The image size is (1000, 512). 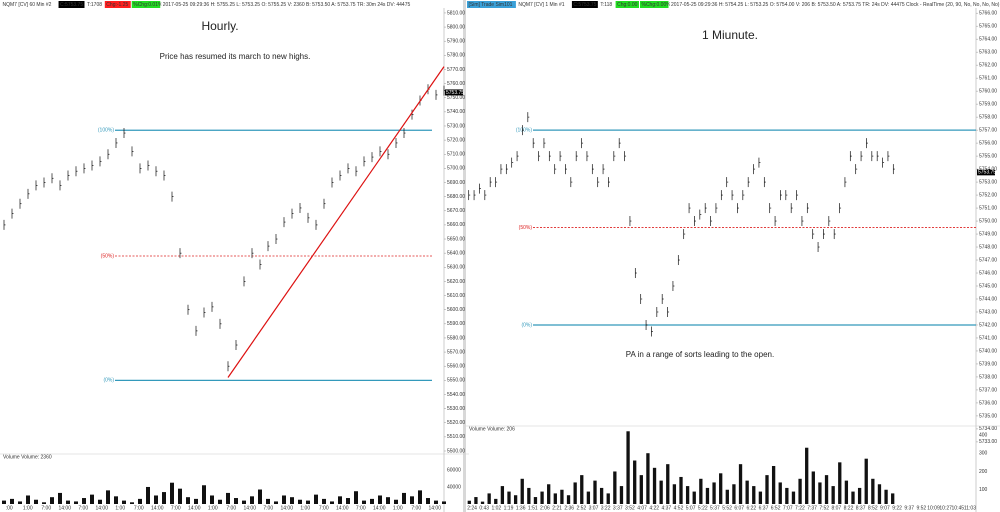 I want to click on header-text: %Chg:0.00%, so click(x=657, y=5).